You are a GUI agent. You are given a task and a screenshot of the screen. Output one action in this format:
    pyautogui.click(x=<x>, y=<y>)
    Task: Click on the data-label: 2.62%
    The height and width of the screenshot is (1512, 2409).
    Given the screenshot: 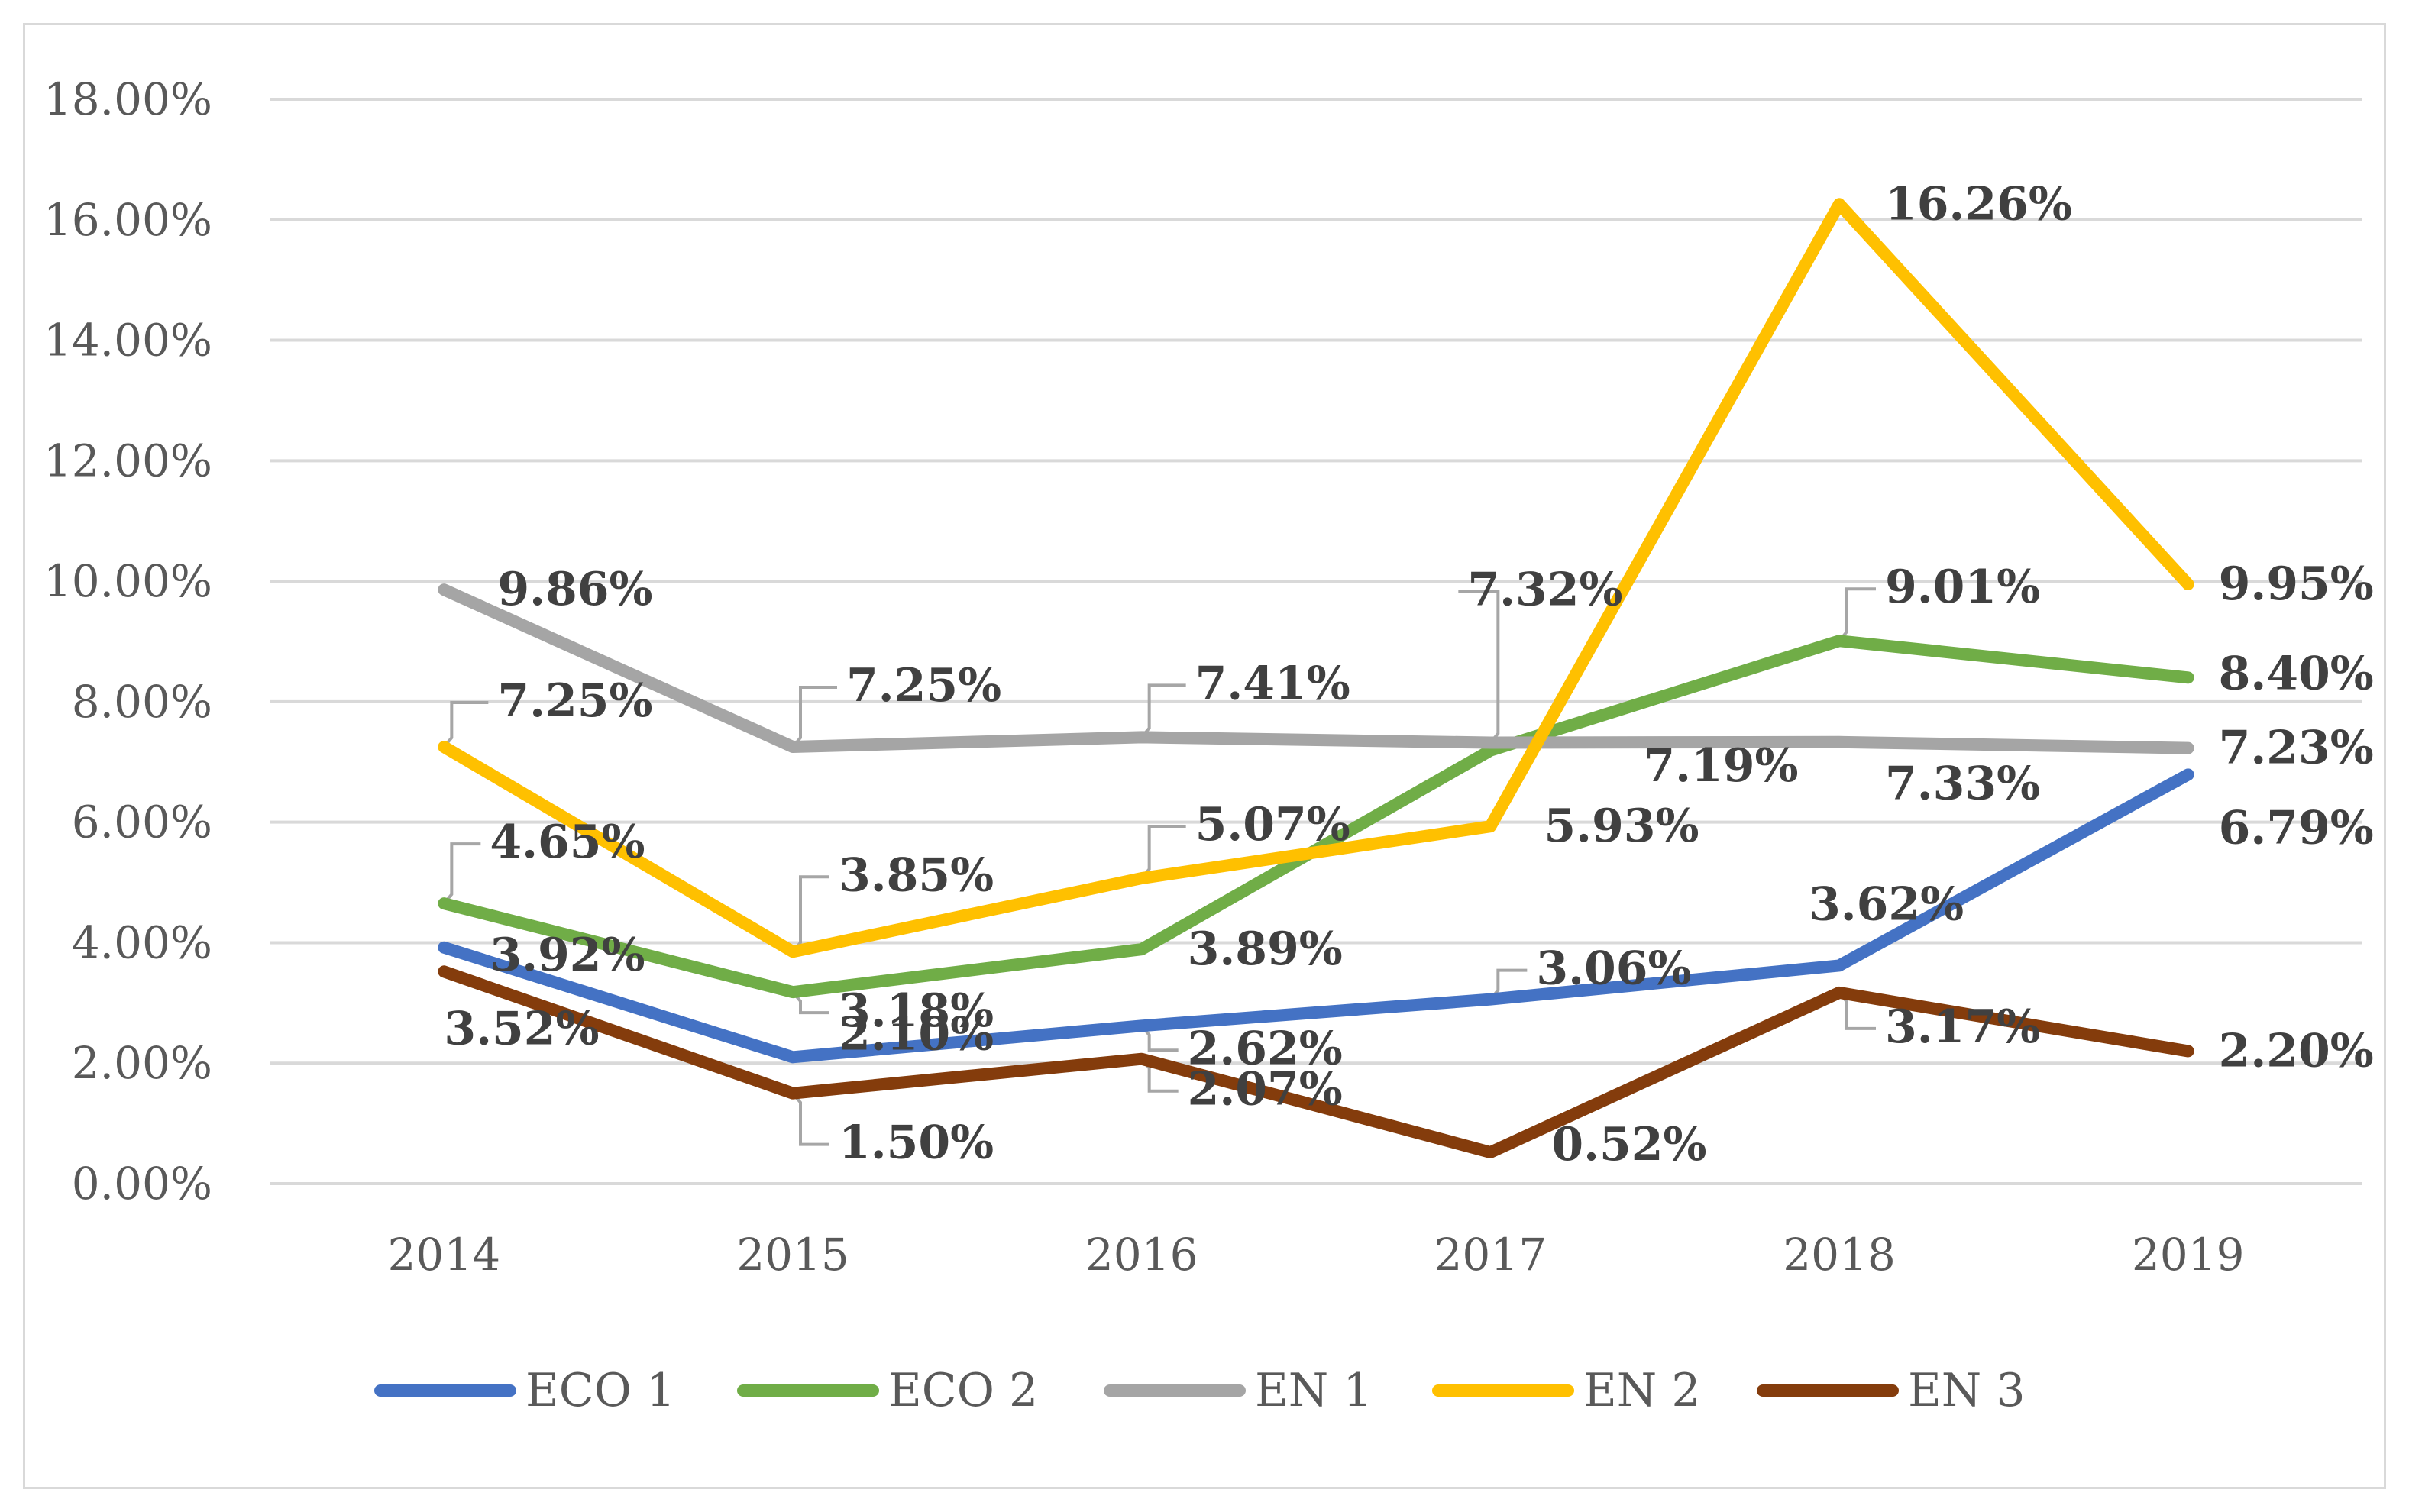 What is the action you would take?
    pyautogui.click(x=1265, y=1048)
    